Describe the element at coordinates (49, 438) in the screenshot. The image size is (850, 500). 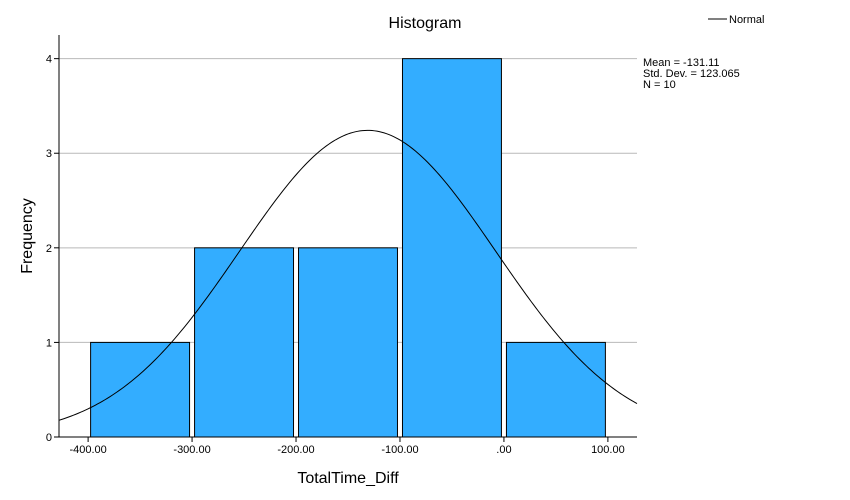
I see `y-tick-label-0: 0` at that location.